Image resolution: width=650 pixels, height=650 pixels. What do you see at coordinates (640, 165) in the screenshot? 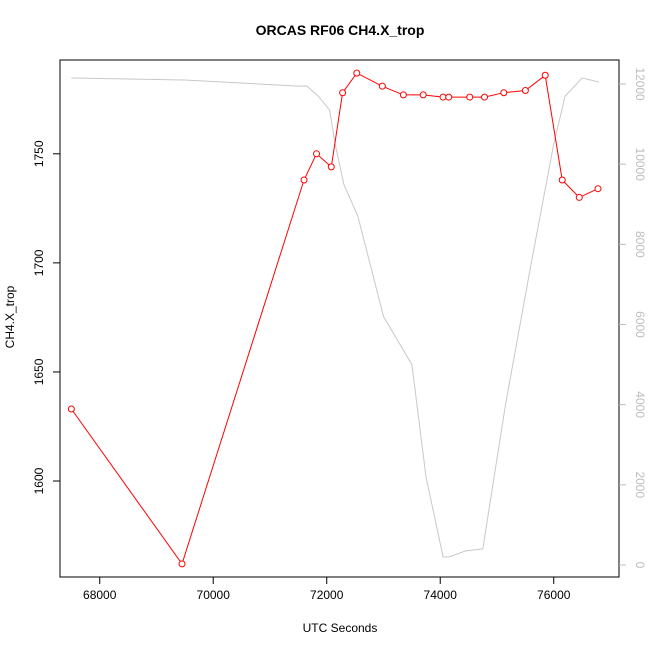
I see `y2-tick-label: 10000` at bounding box center [640, 165].